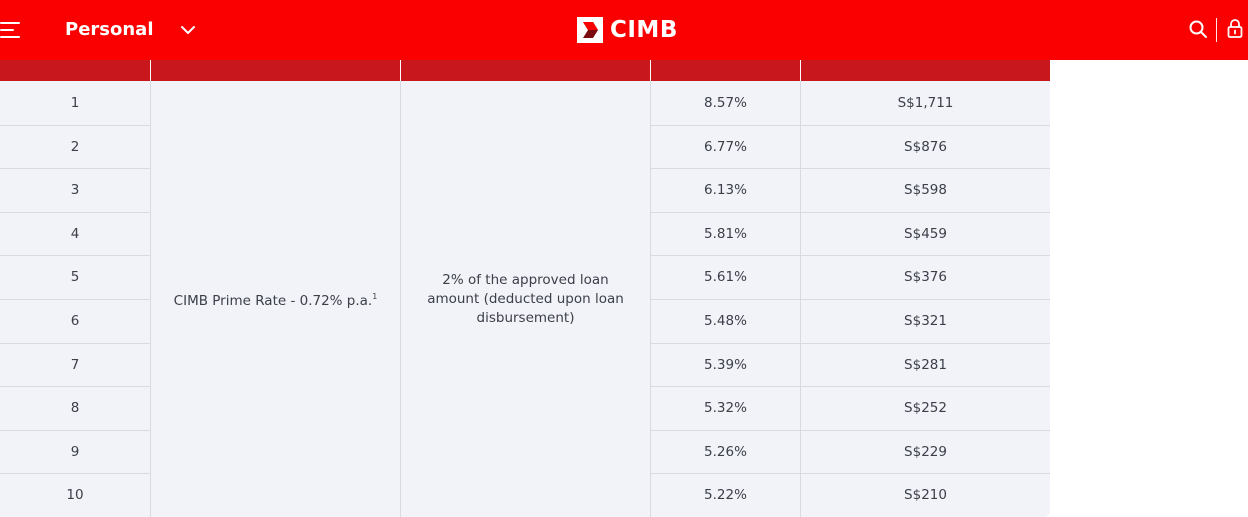 The image size is (1248, 517). What do you see at coordinates (925, 495) in the screenshot?
I see `monthly-instalment-cell: S$210` at bounding box center [925, 495].